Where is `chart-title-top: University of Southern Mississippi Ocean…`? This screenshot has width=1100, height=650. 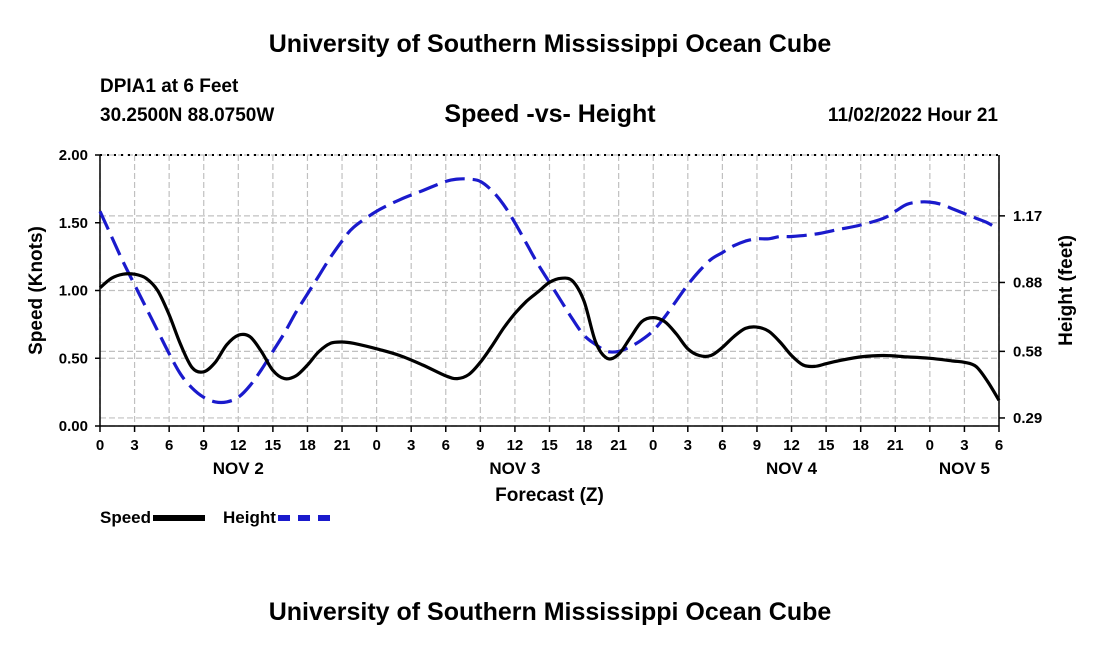 chart-title-top: University of Southern Mississippi Ocean… is located at coordinates (550, 44).